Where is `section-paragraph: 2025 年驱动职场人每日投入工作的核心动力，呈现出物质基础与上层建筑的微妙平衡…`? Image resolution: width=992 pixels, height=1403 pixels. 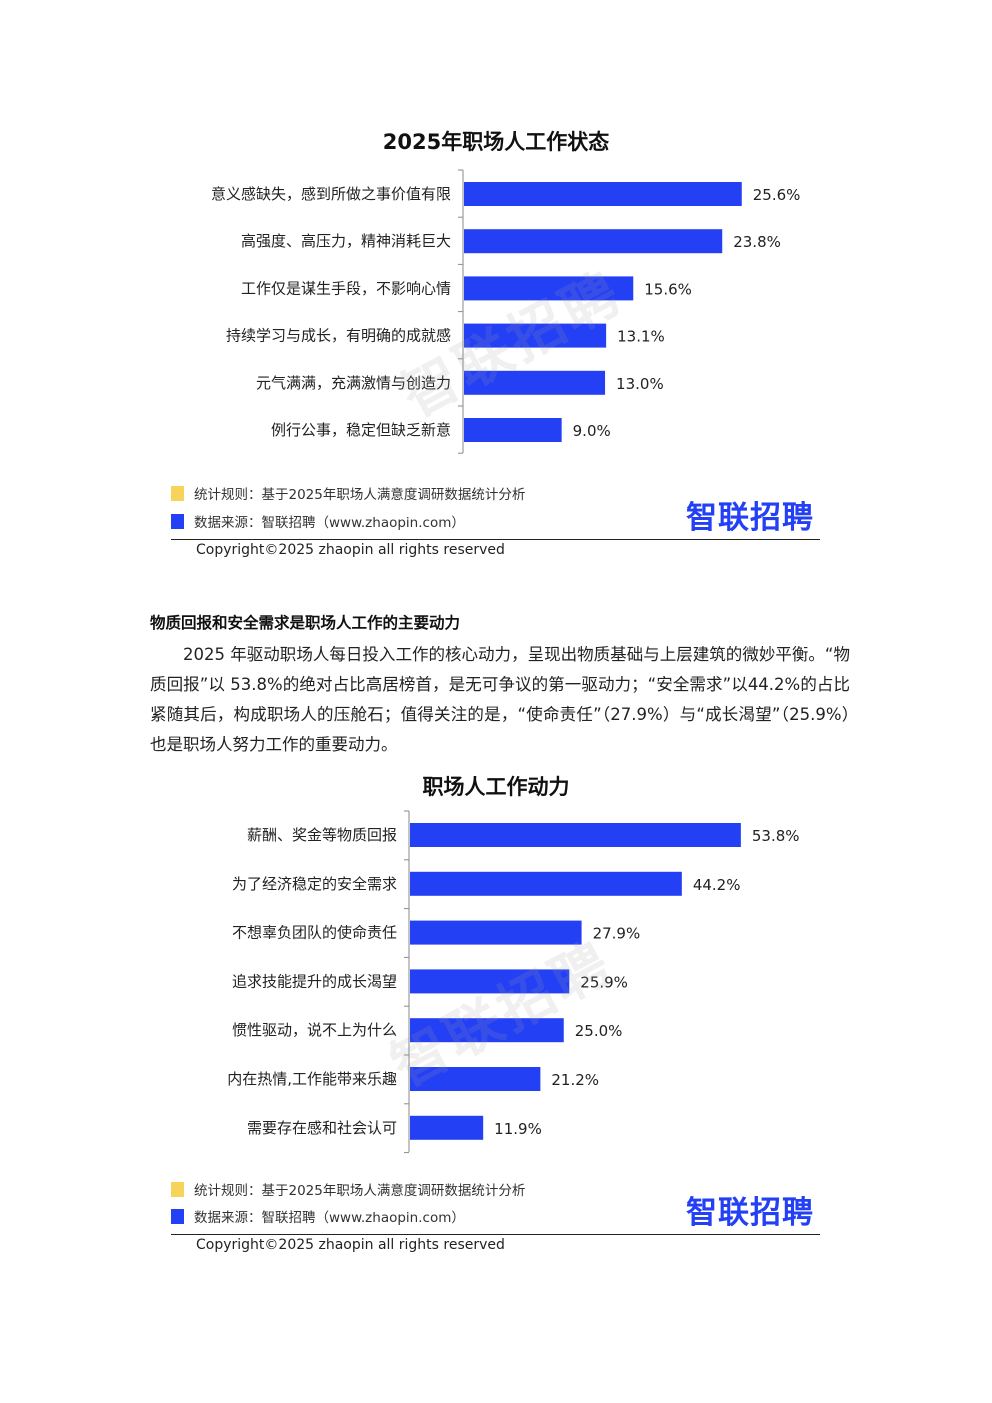
section-paragraph: 2025 年驱动职场人每日投入工作的核心动力，呈现出物质基础与上层建筑的微妙平衡… is located at coordinates (500, 699).